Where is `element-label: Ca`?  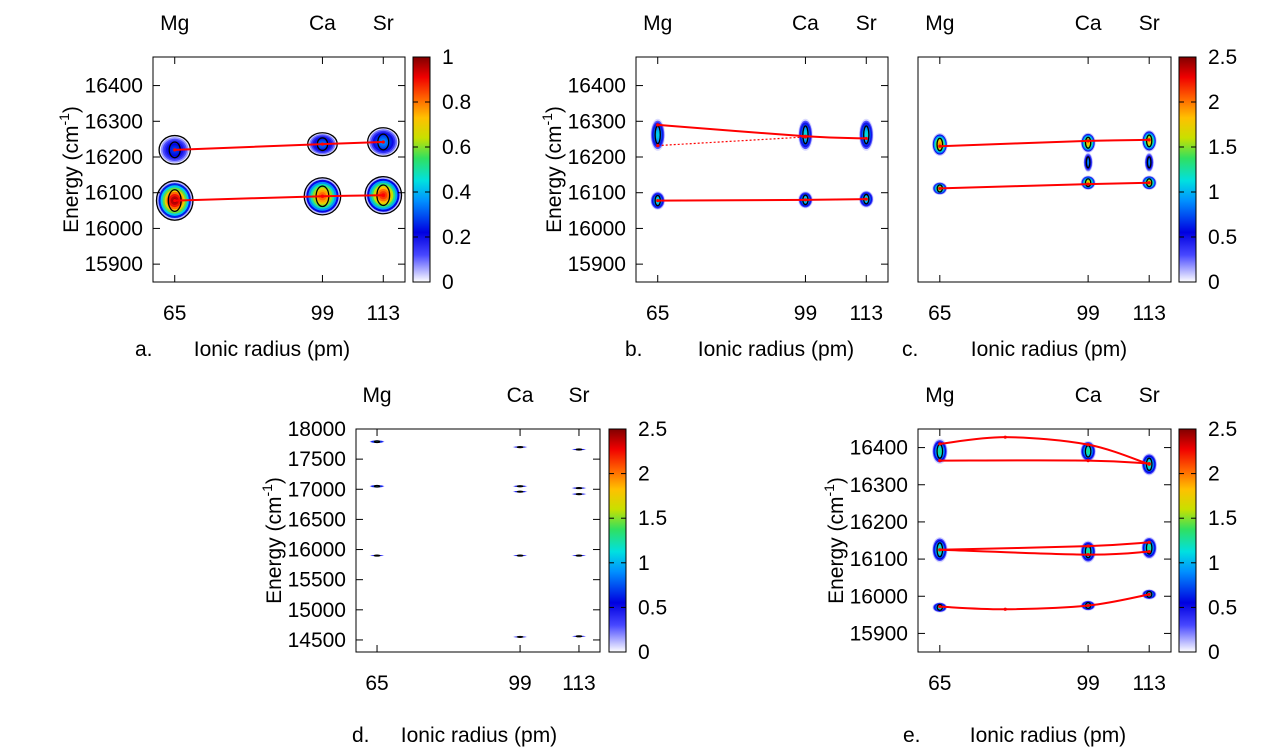
element-label: Ca is located at coordinates (1088, 23).